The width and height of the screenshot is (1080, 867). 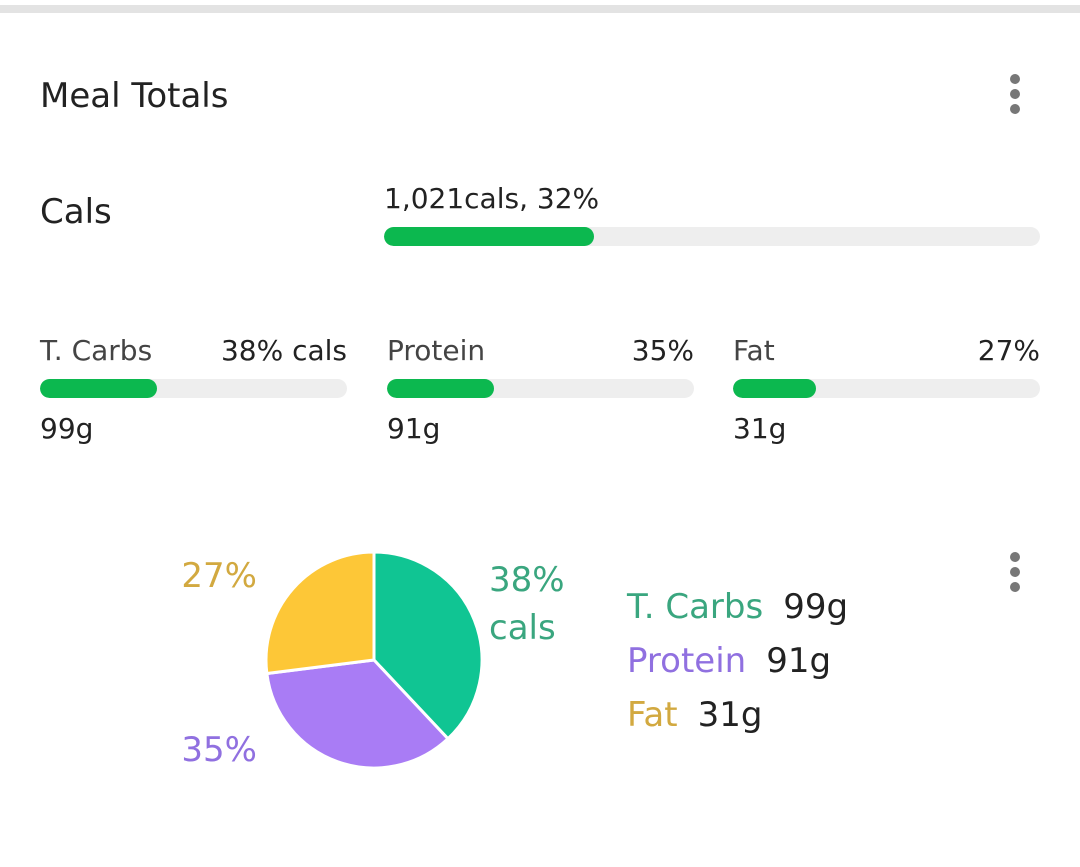 What do you see at coordinates (96, 350) in the screenshot?
I see `macro-name: T. Carbs` at bounding box center [96, 350].